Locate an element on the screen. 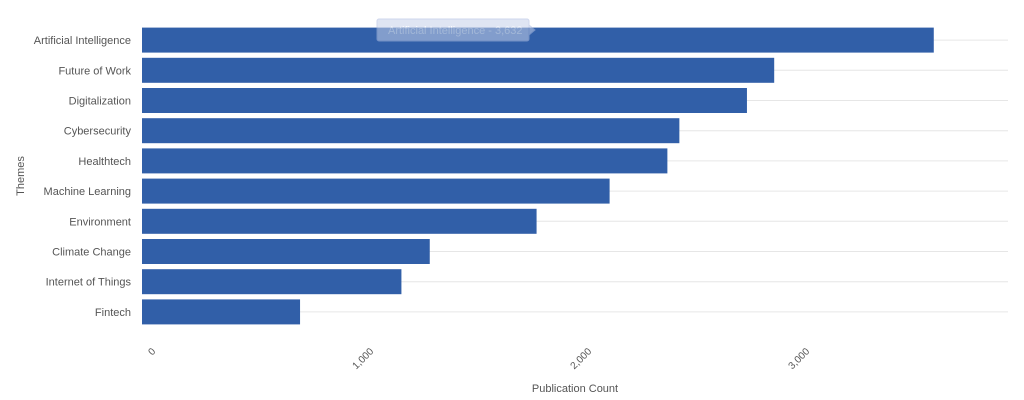 This screenshot has height=400, width=1024. category-label: Future of Work is located at coordinates (94, 71).